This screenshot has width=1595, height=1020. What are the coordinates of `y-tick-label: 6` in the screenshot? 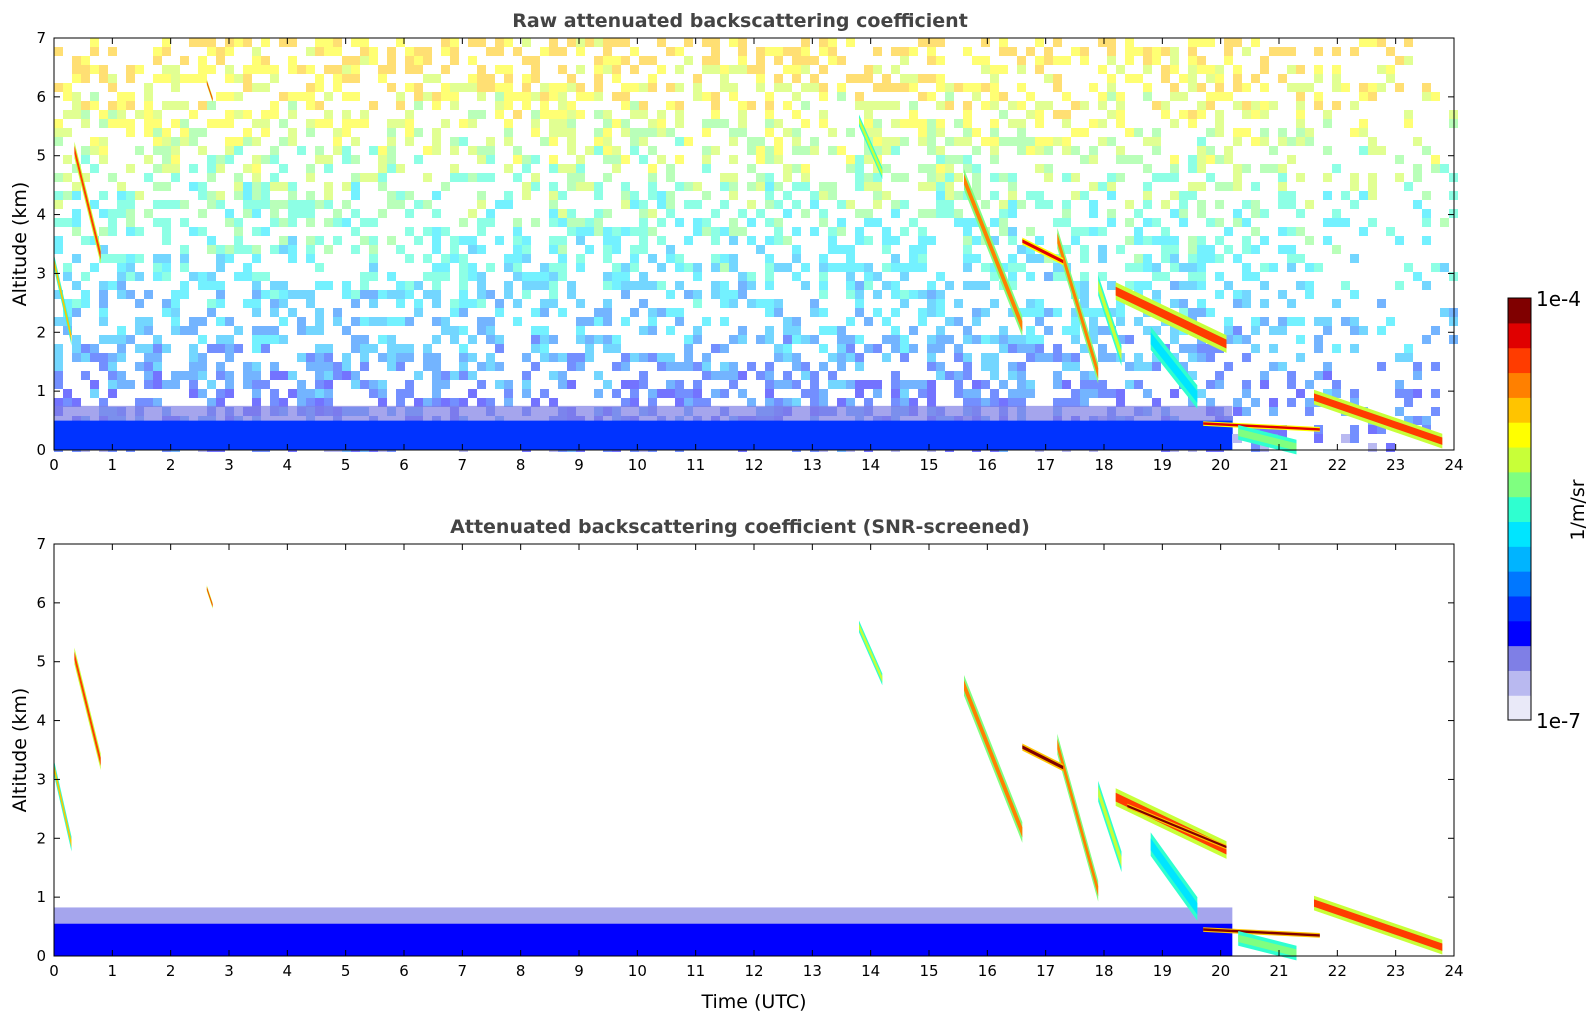 It's located at (41, 97).